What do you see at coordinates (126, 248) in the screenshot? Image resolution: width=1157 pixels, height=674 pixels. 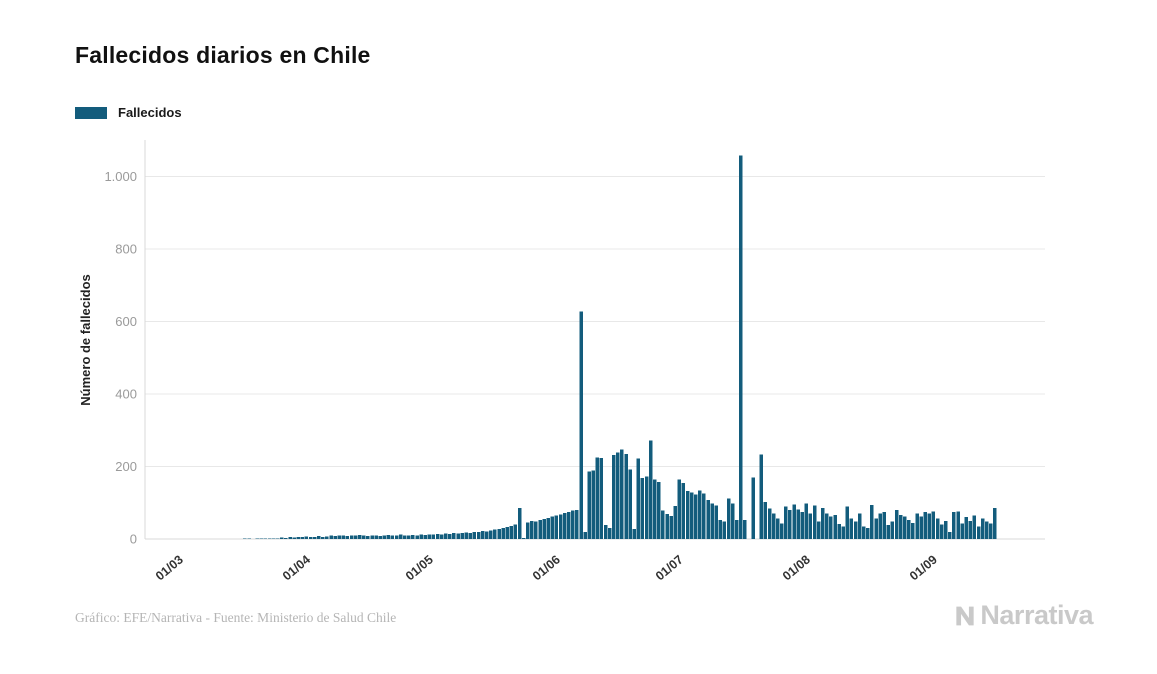 I see `y-tick-label: 800` at bounding box center [126, 248].